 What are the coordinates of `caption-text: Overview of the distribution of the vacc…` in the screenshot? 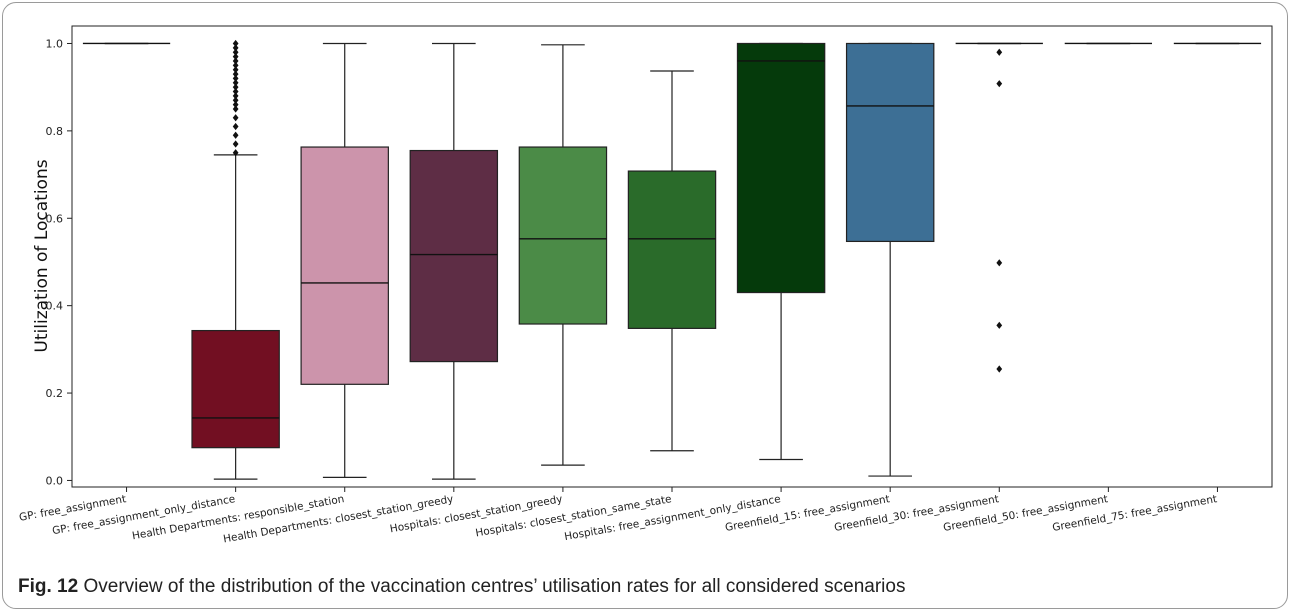 It's located at (494, 586).